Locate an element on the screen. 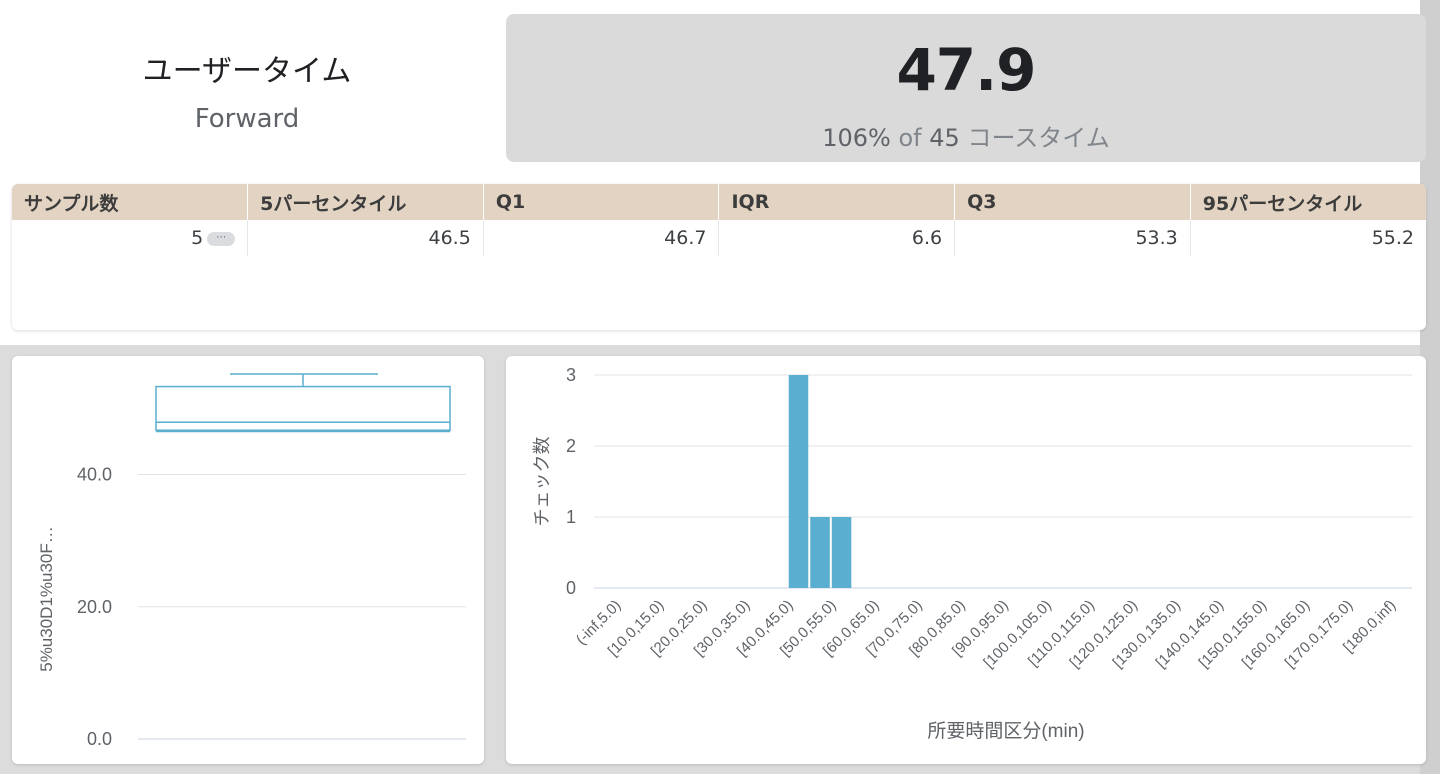  column-header: サンプル数 is located at coordinates (130, 202).